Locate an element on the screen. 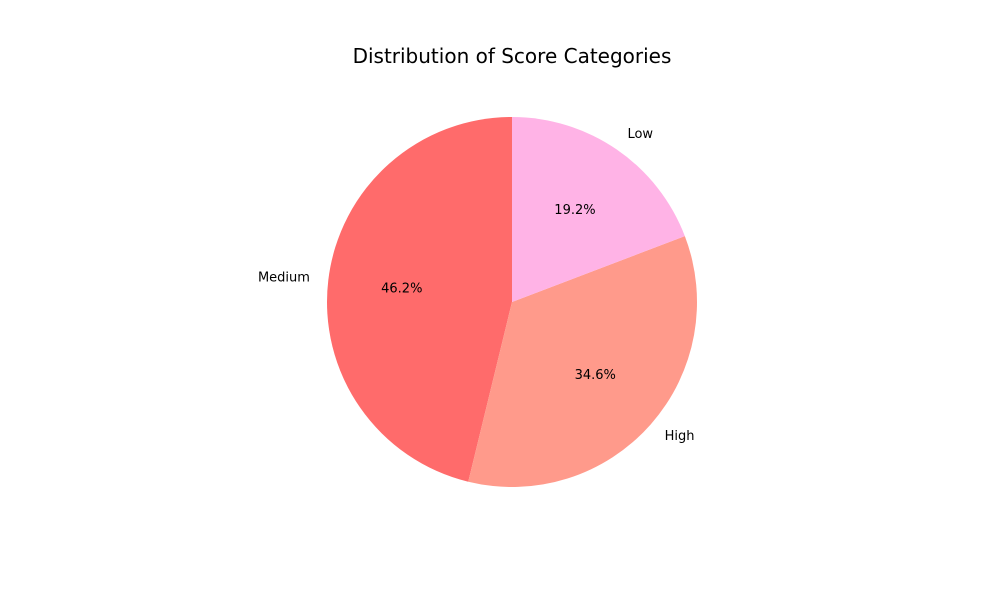 The height and width of the screenshot is (600, 1000). chart-title: Distribution of Score Categories is located at coordinates (512, 56).